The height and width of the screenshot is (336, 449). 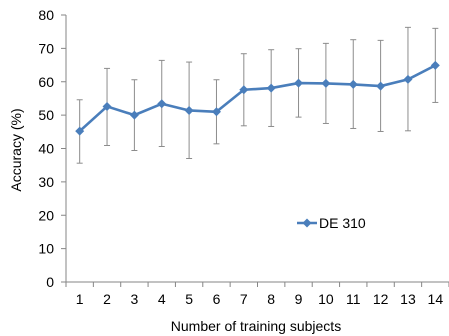 I want to click on x-axis-title: Number of training subjects, so click(x=256, y=326).